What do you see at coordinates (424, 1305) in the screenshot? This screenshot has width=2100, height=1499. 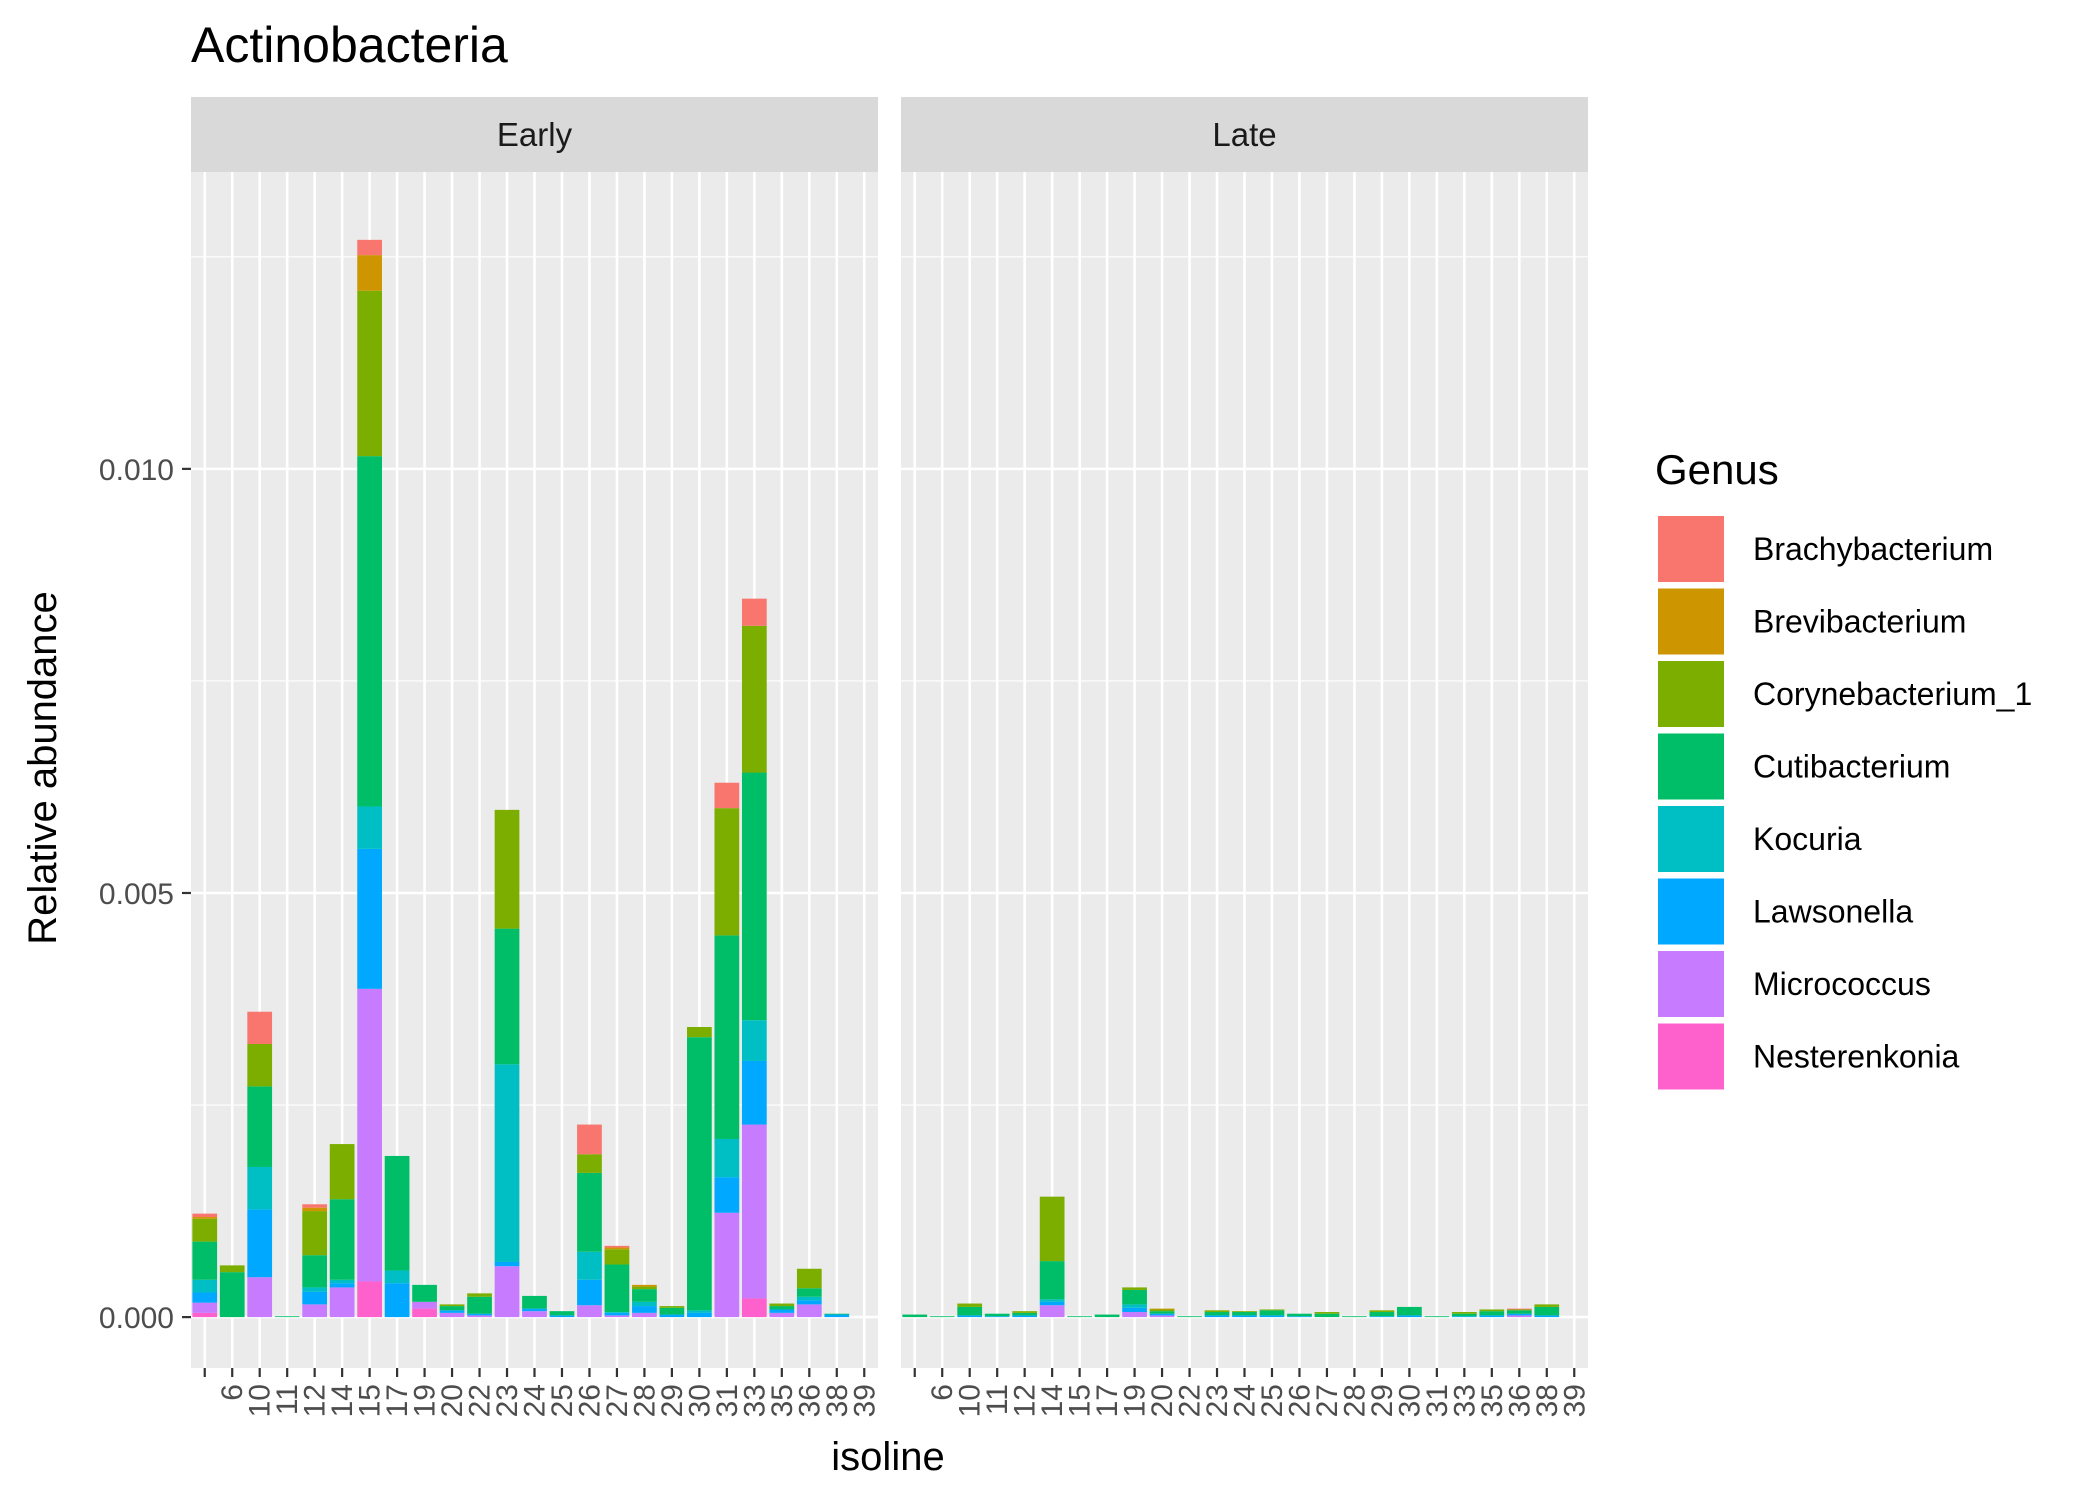 I see `bar-segment-early-19-micrococcus` at bounding box center [424, 1305].